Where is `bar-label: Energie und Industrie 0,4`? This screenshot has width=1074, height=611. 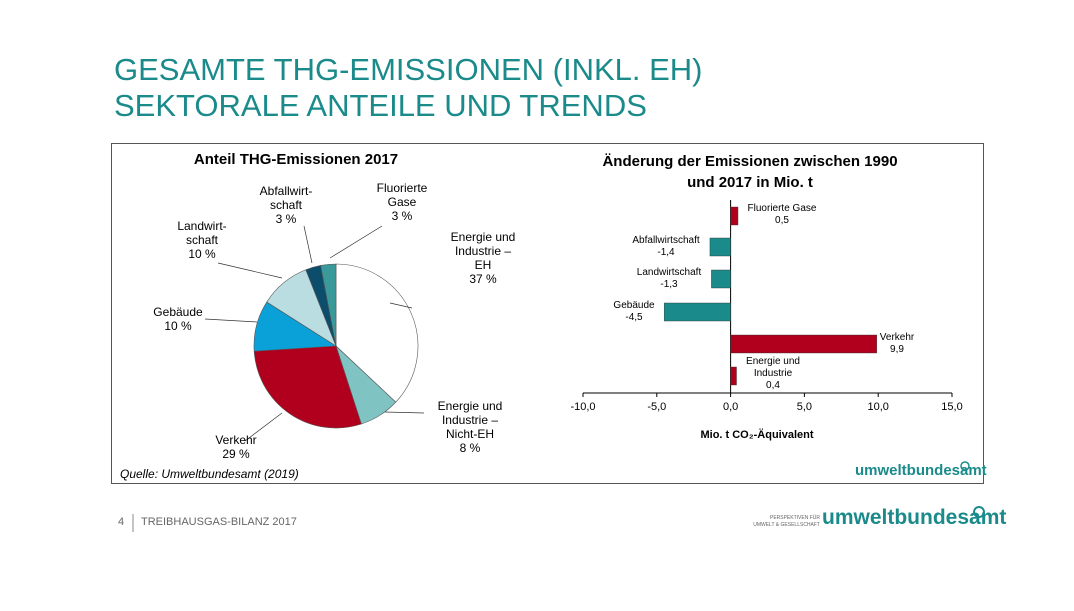
bar-label: Energie und Industrie 0,4 is located at coordinates (773, 374).